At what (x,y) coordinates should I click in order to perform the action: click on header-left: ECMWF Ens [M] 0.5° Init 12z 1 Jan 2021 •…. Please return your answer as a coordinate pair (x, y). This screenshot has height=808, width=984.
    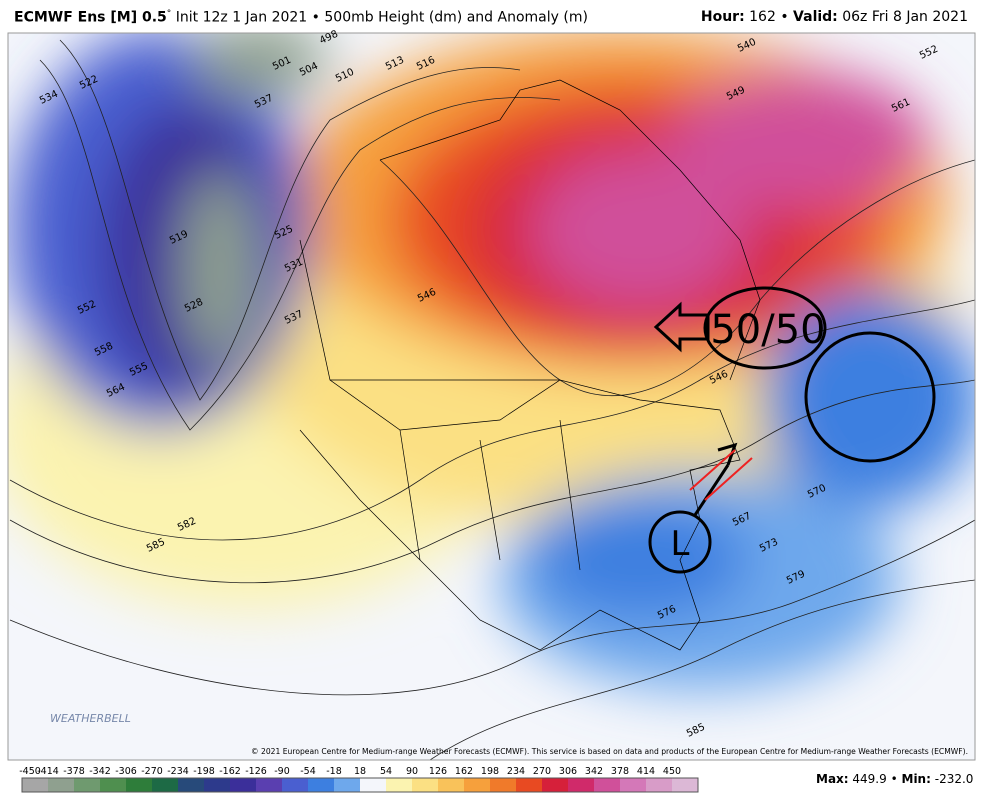
    Looking at the image, I should click on (301, 17).